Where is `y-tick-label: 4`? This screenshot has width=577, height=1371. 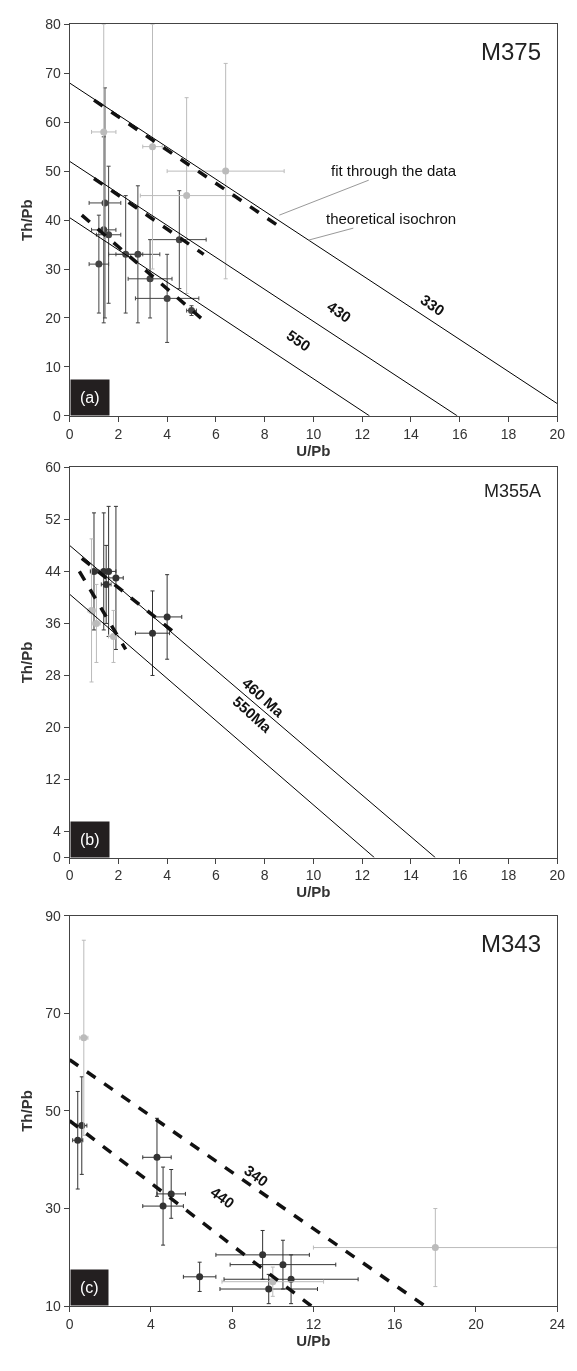
y-tick-label: 4 is located at coordinates (57, 831).